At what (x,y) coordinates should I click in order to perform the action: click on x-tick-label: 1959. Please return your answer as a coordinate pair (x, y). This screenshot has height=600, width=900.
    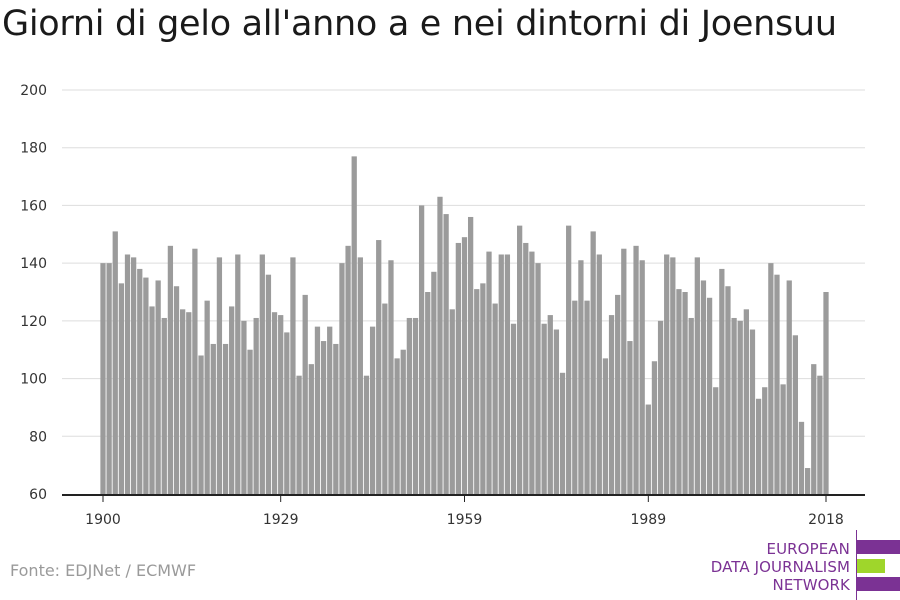
    Looking at the image, I should click on (465, 520).